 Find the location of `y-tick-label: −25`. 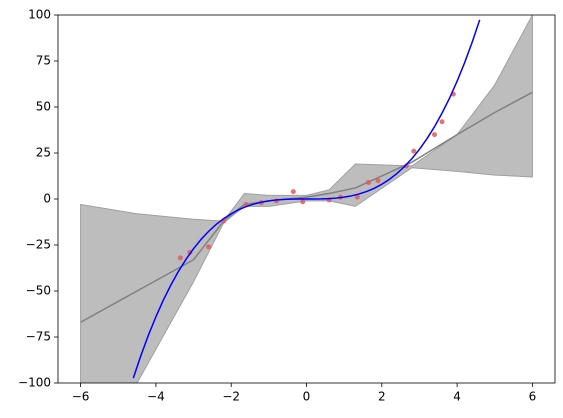

y-tick-label: −25 is located at coordinates (38, 245).